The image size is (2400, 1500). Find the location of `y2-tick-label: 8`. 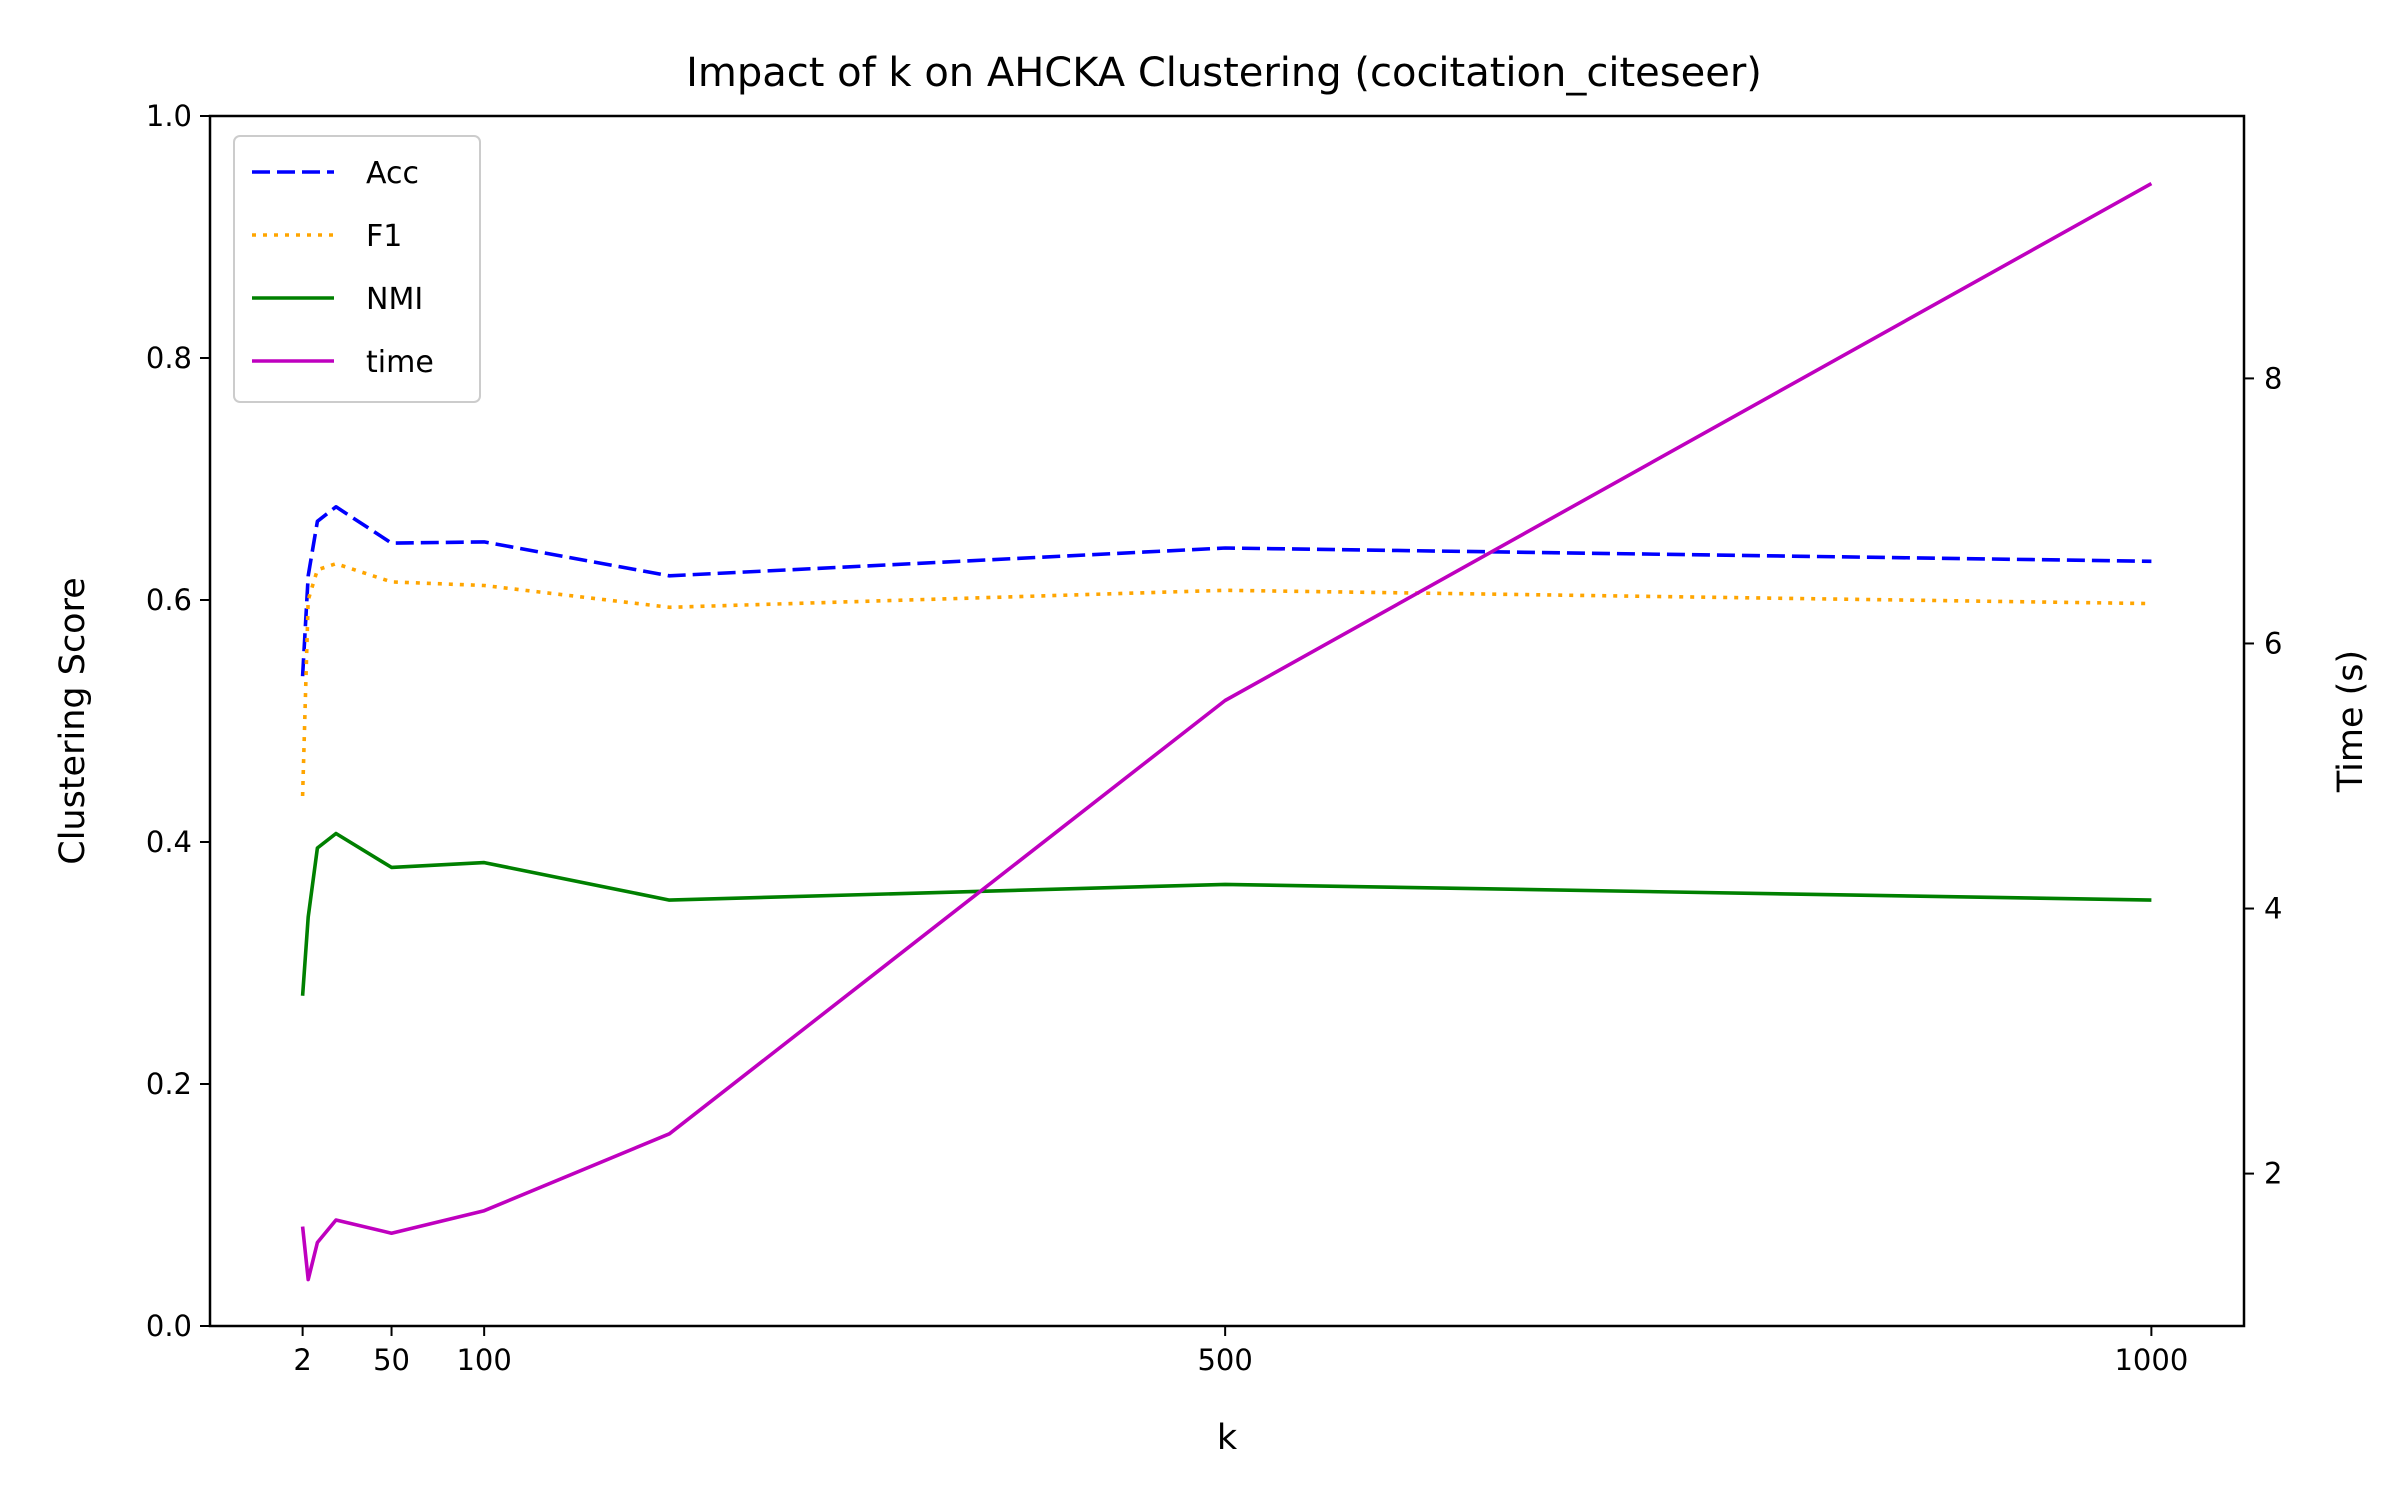

y2-tick-label: 8 is located at coordinates (2273, 378).